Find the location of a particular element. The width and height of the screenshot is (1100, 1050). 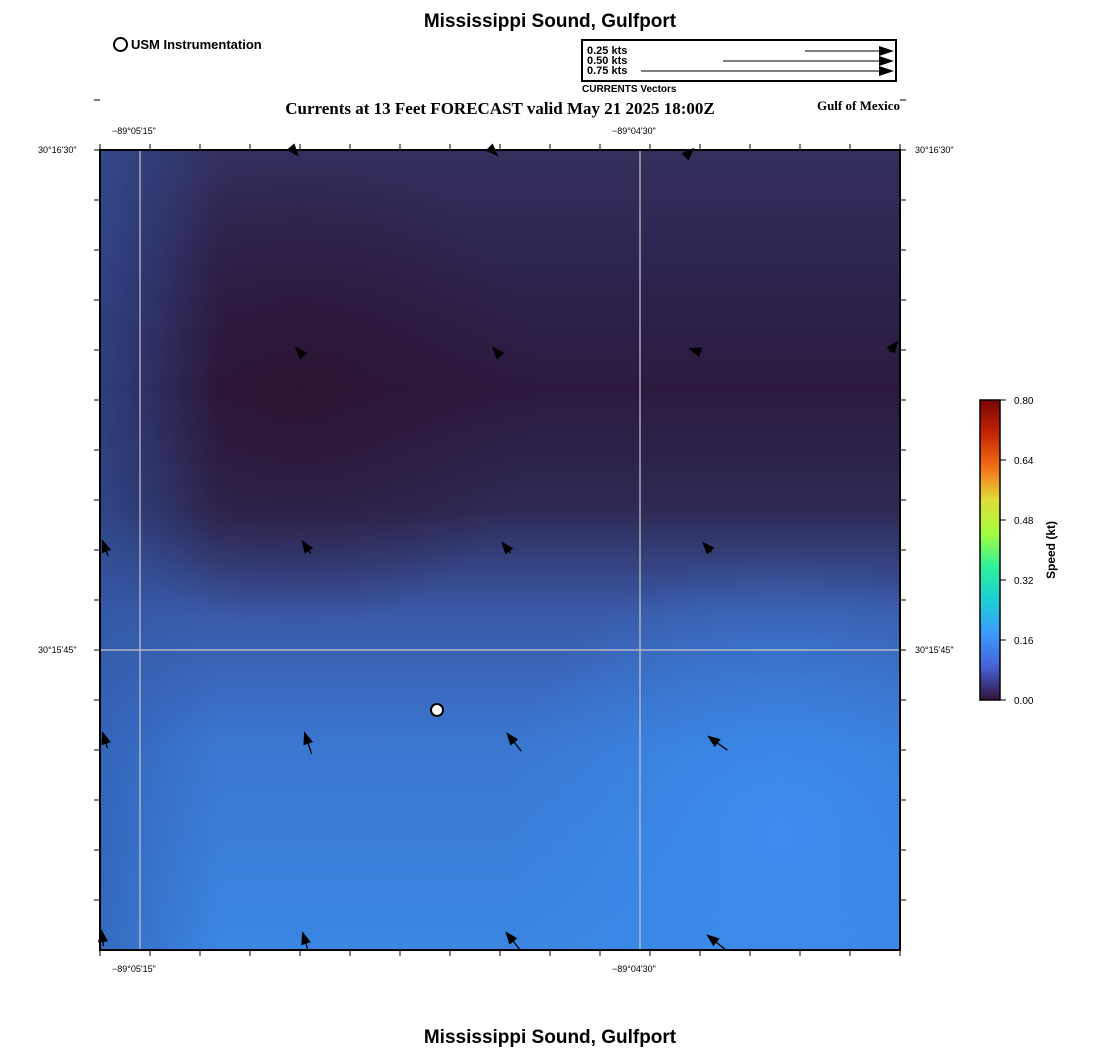

vector-scale-label-025: 0.25 kts is located at coordinates (607, 51).